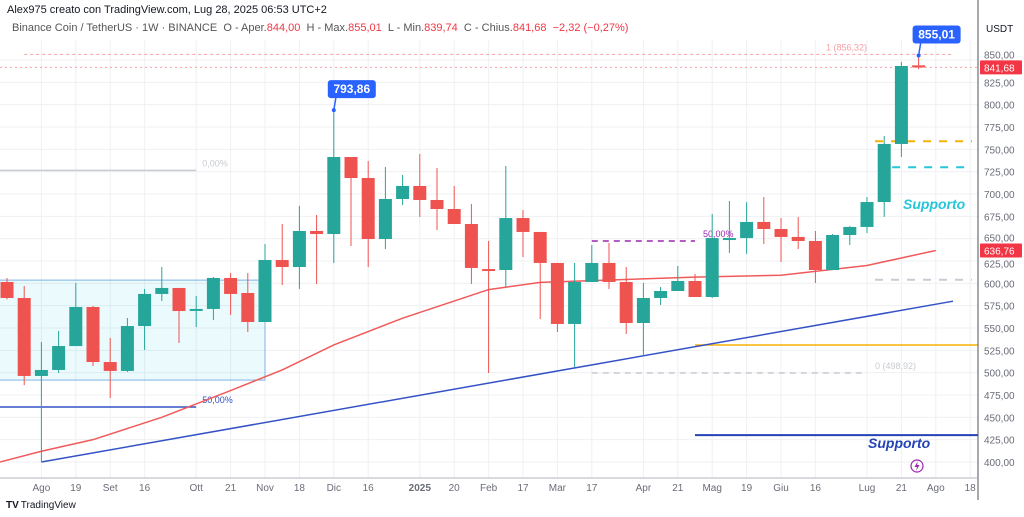  I want to click on brand-name: TradingView, so click(48, 505).